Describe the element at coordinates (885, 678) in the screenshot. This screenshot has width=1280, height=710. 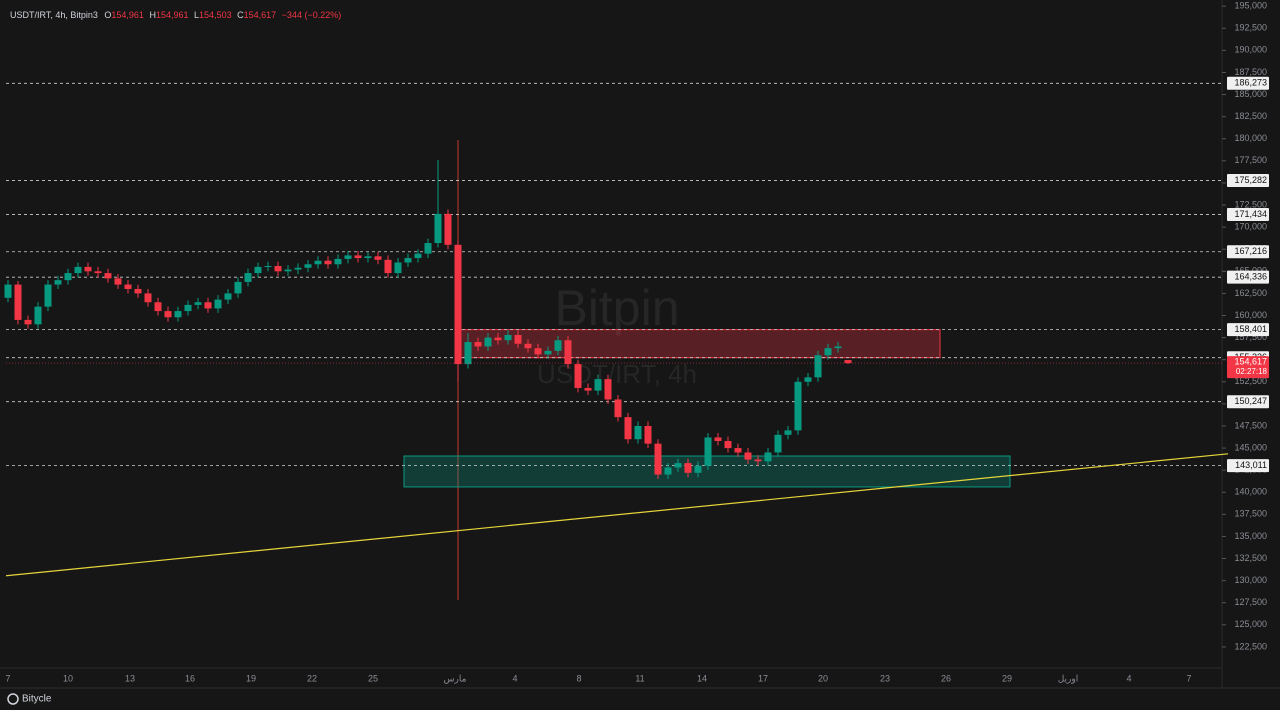
I see `x-tick-label: 23` at that location.